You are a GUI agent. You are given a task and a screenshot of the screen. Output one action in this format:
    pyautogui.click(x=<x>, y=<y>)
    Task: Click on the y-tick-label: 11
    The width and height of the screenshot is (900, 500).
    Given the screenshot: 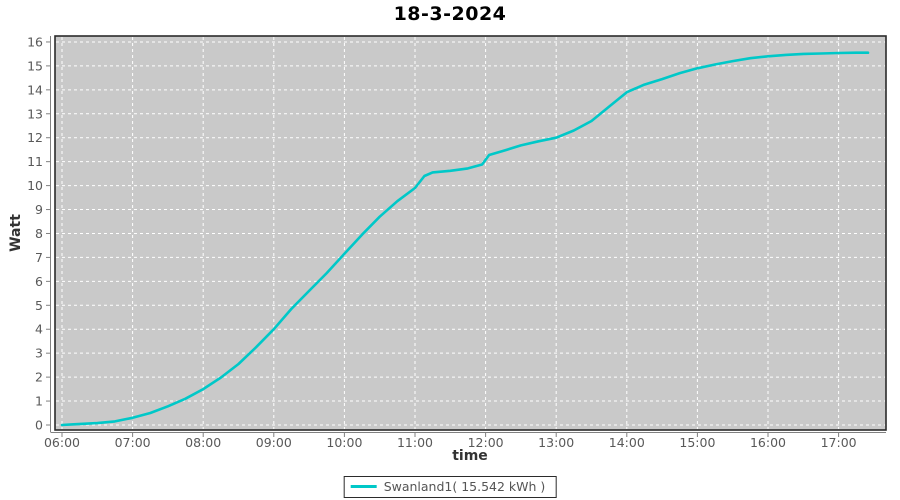 What is the action you would take?
    pyautogui.click(x=35, y=161)
    